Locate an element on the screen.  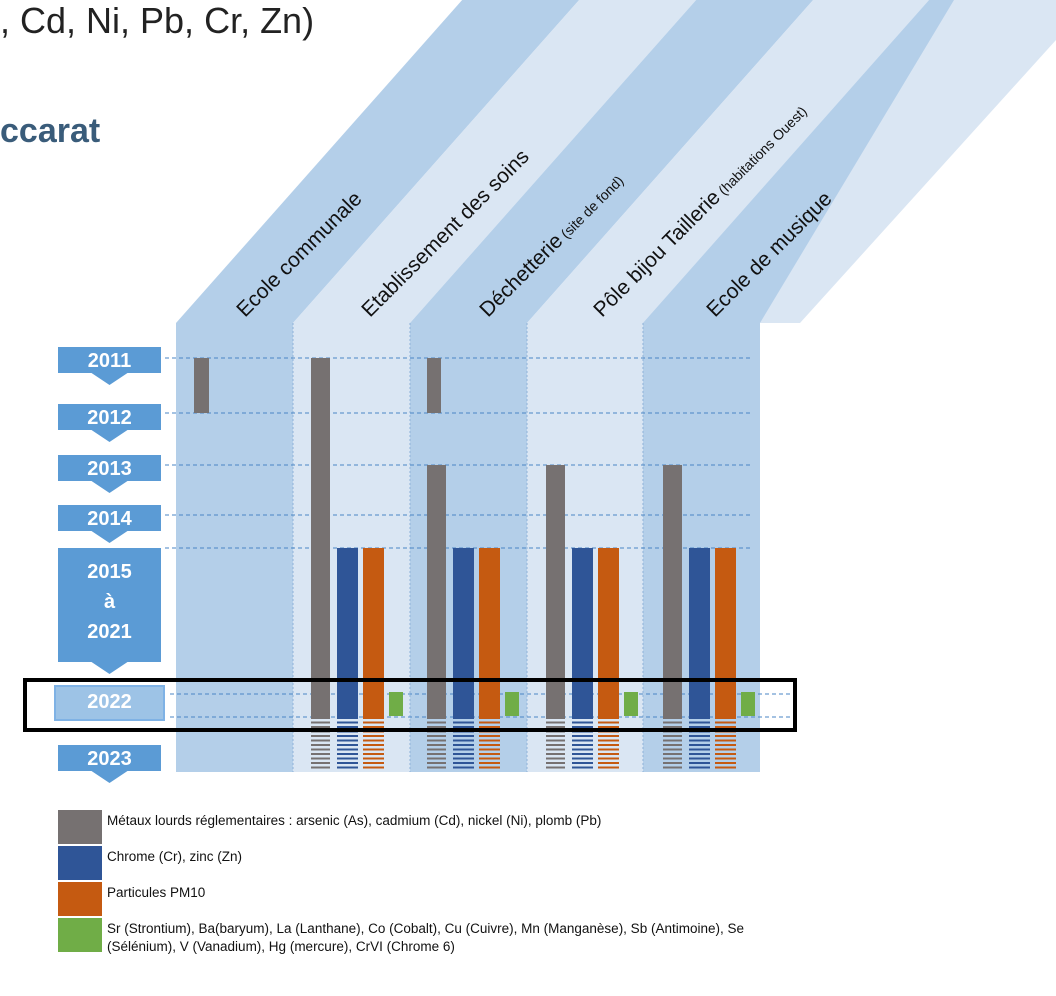
year-timeline: 2011 2012 2013 2014 2015 à 2021 2022 2023 is located at coordinates (109, 565).